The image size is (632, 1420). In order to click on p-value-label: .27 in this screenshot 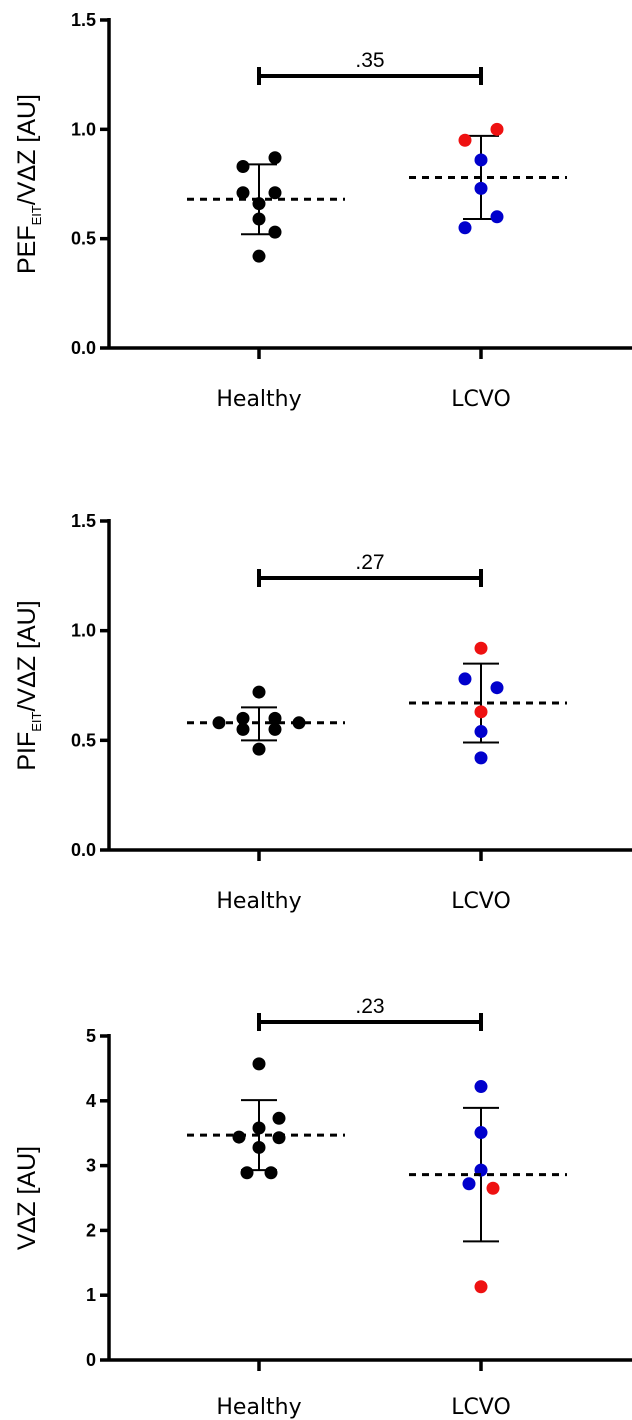, I will do `click(369, 562)`.